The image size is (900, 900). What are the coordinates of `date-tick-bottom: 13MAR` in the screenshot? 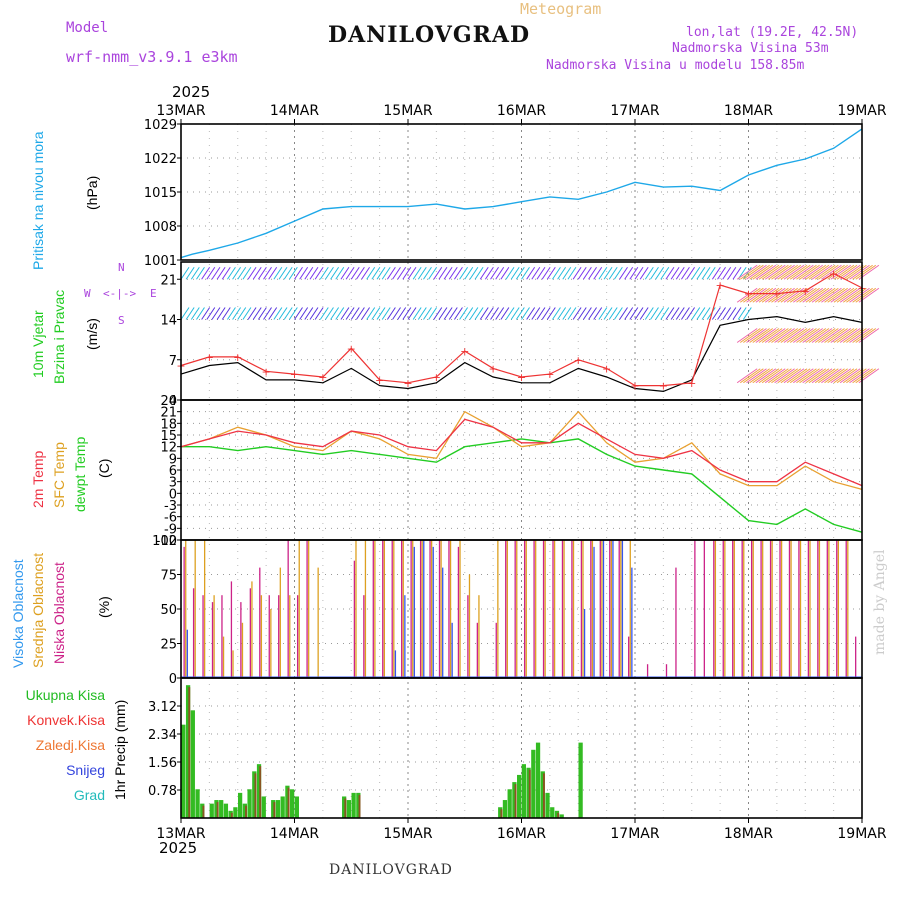 It's located at (180, 834).